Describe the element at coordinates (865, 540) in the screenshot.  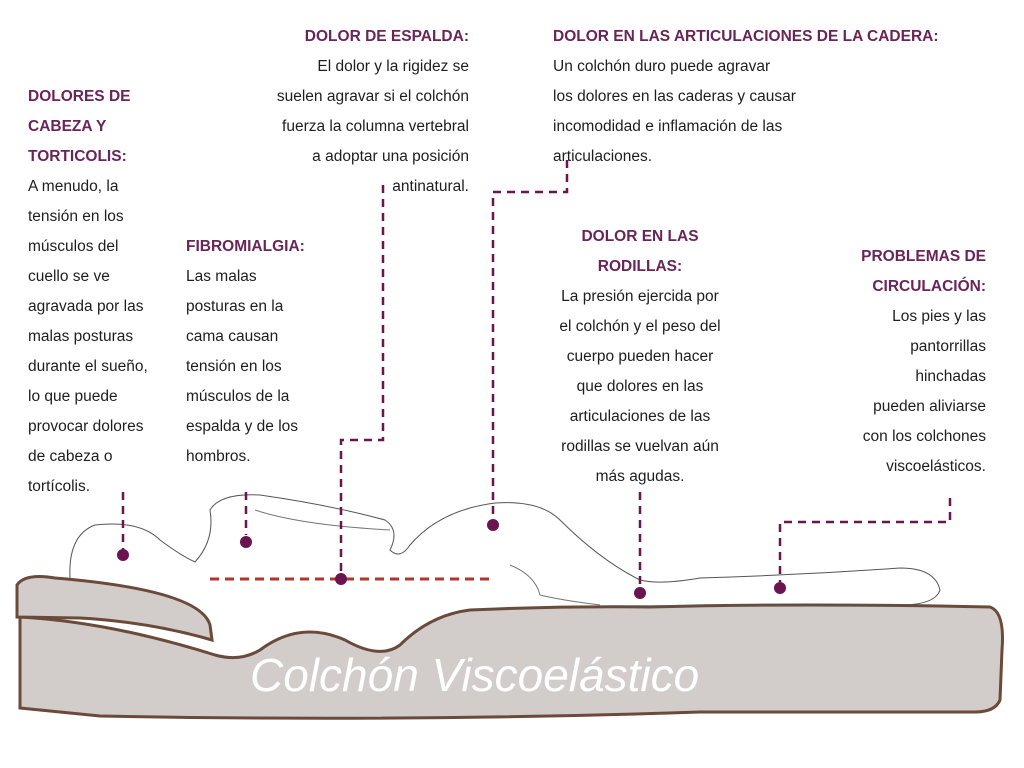
I see `leader-circulation` at that location.